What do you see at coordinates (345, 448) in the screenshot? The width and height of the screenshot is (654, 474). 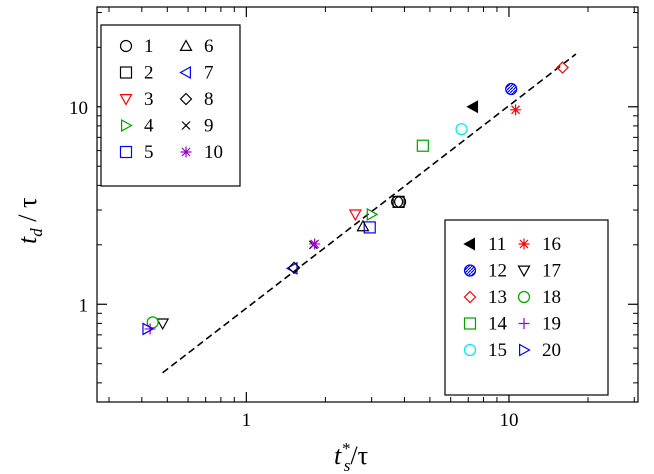 I see `x-axis-title-sup: *` at bounding box center [345, 448].